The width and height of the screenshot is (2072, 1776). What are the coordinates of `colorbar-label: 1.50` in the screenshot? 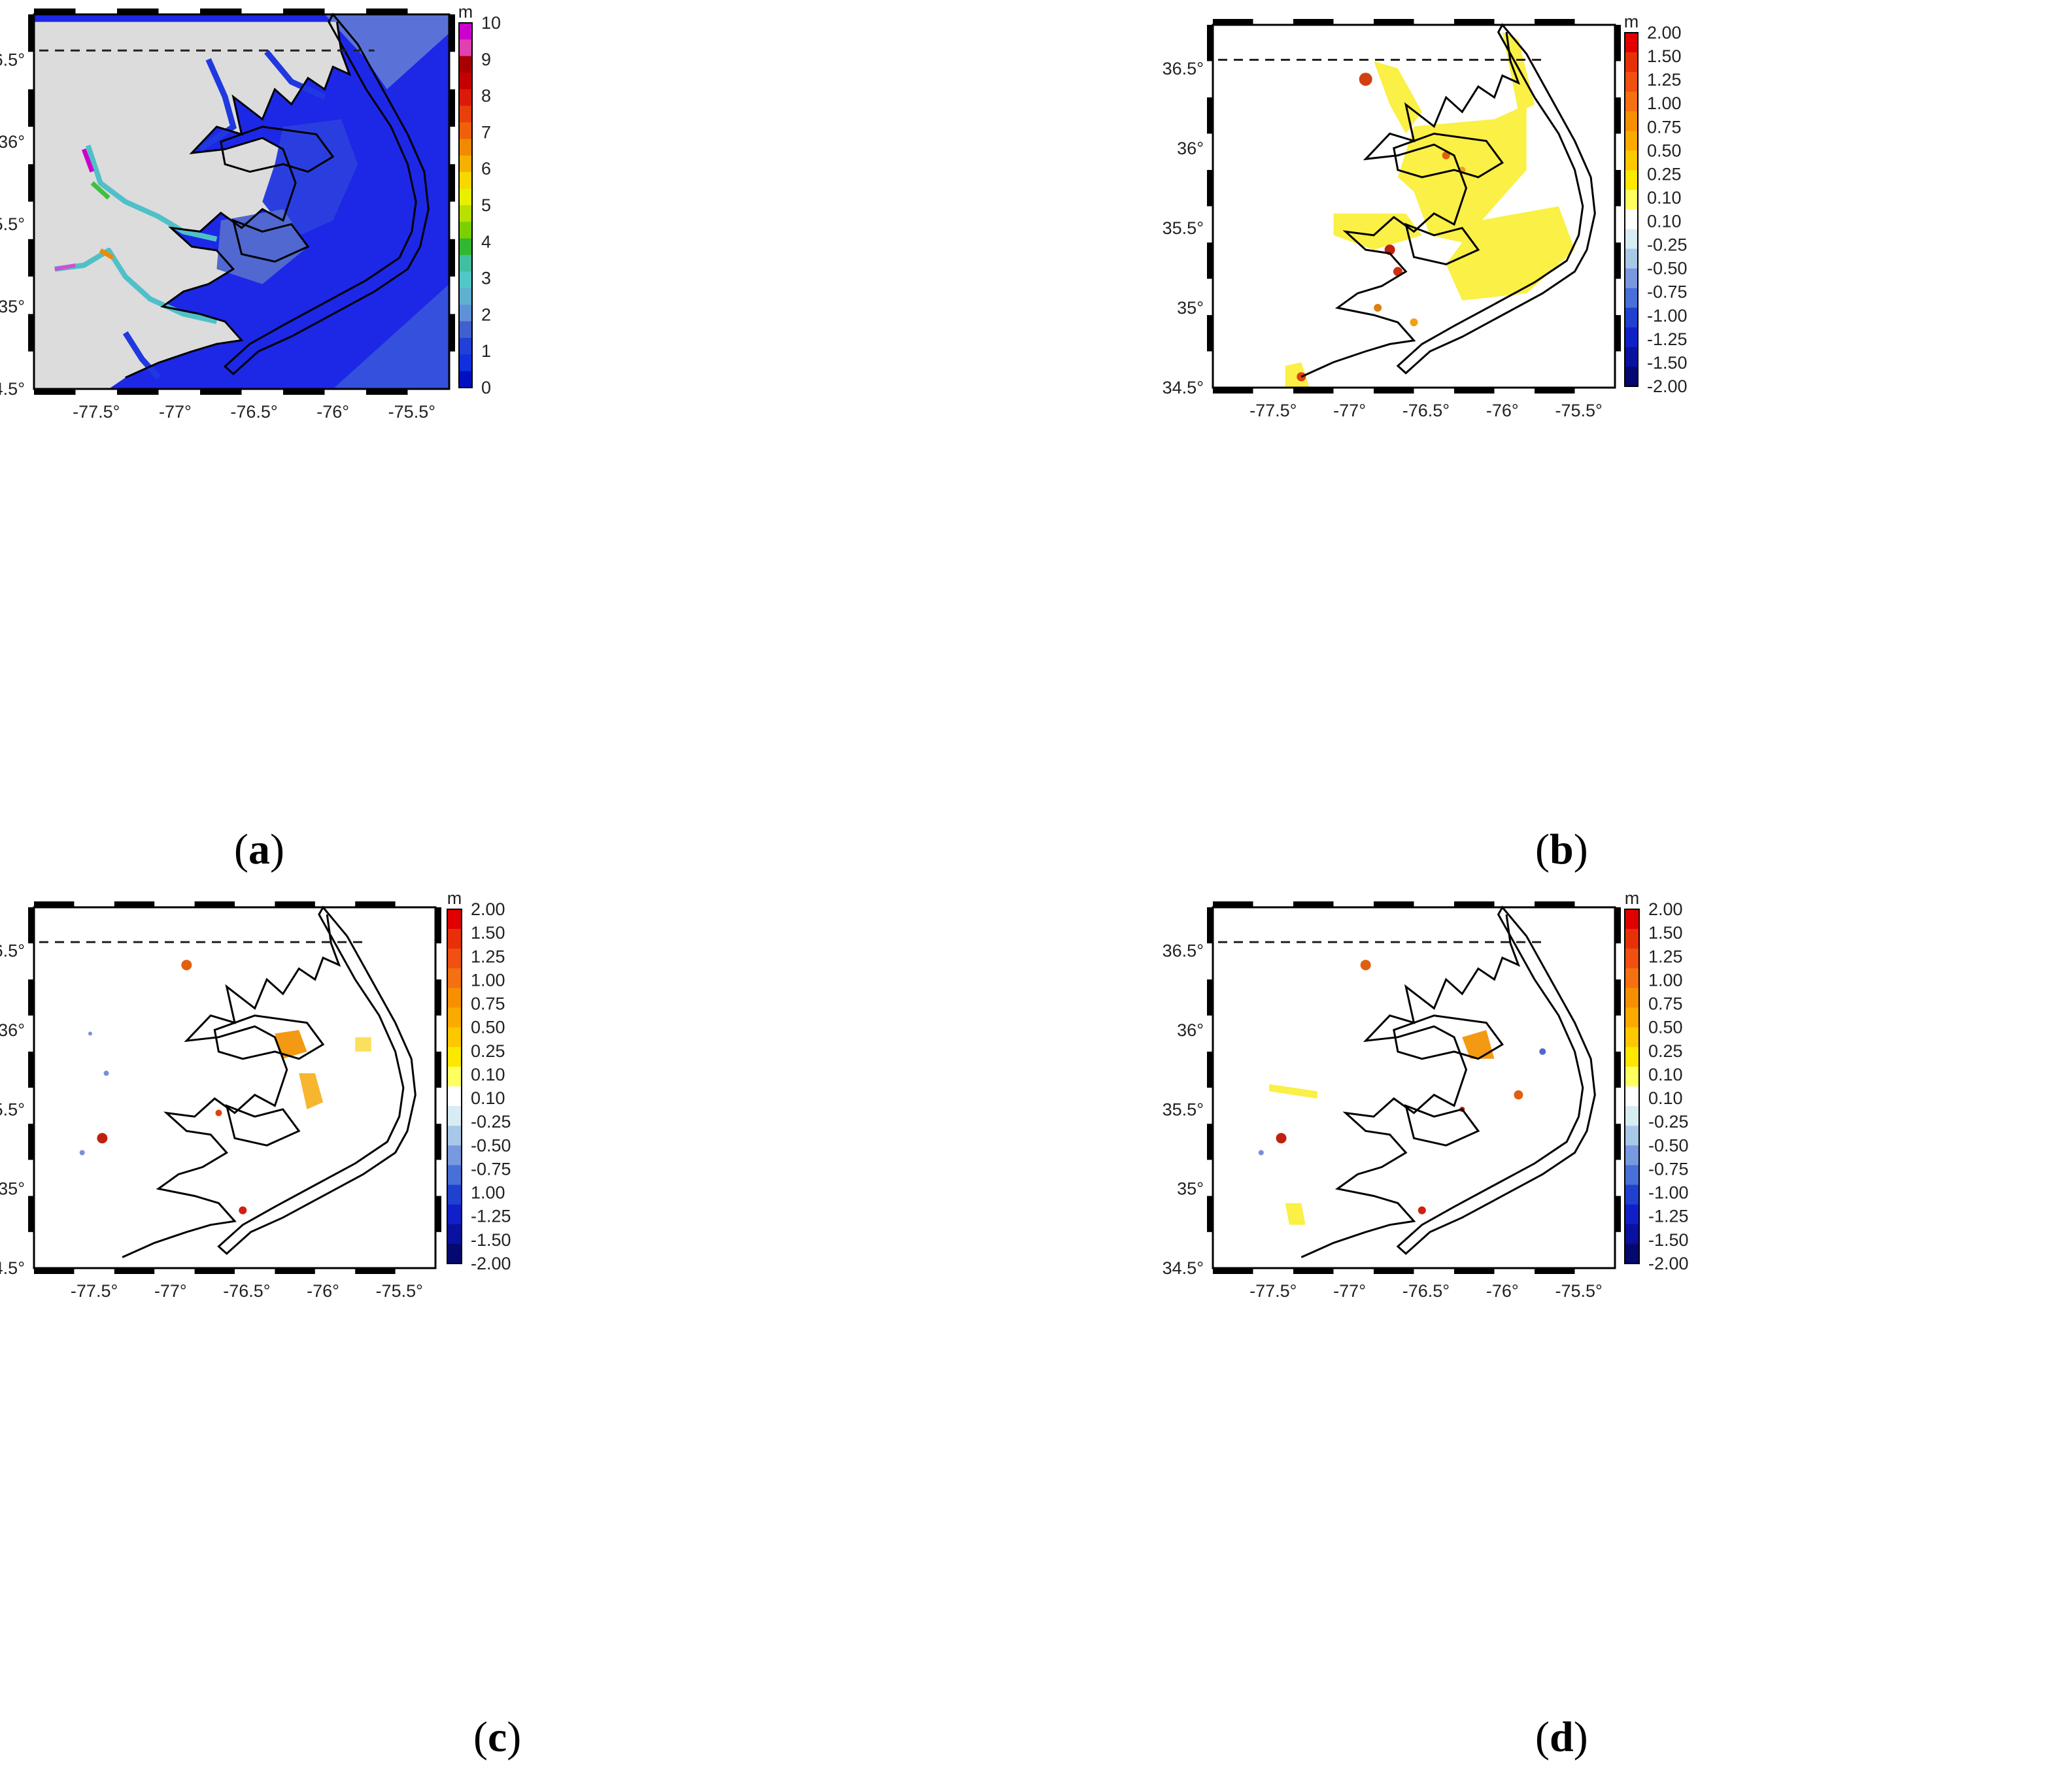 It's located at (488, 933).